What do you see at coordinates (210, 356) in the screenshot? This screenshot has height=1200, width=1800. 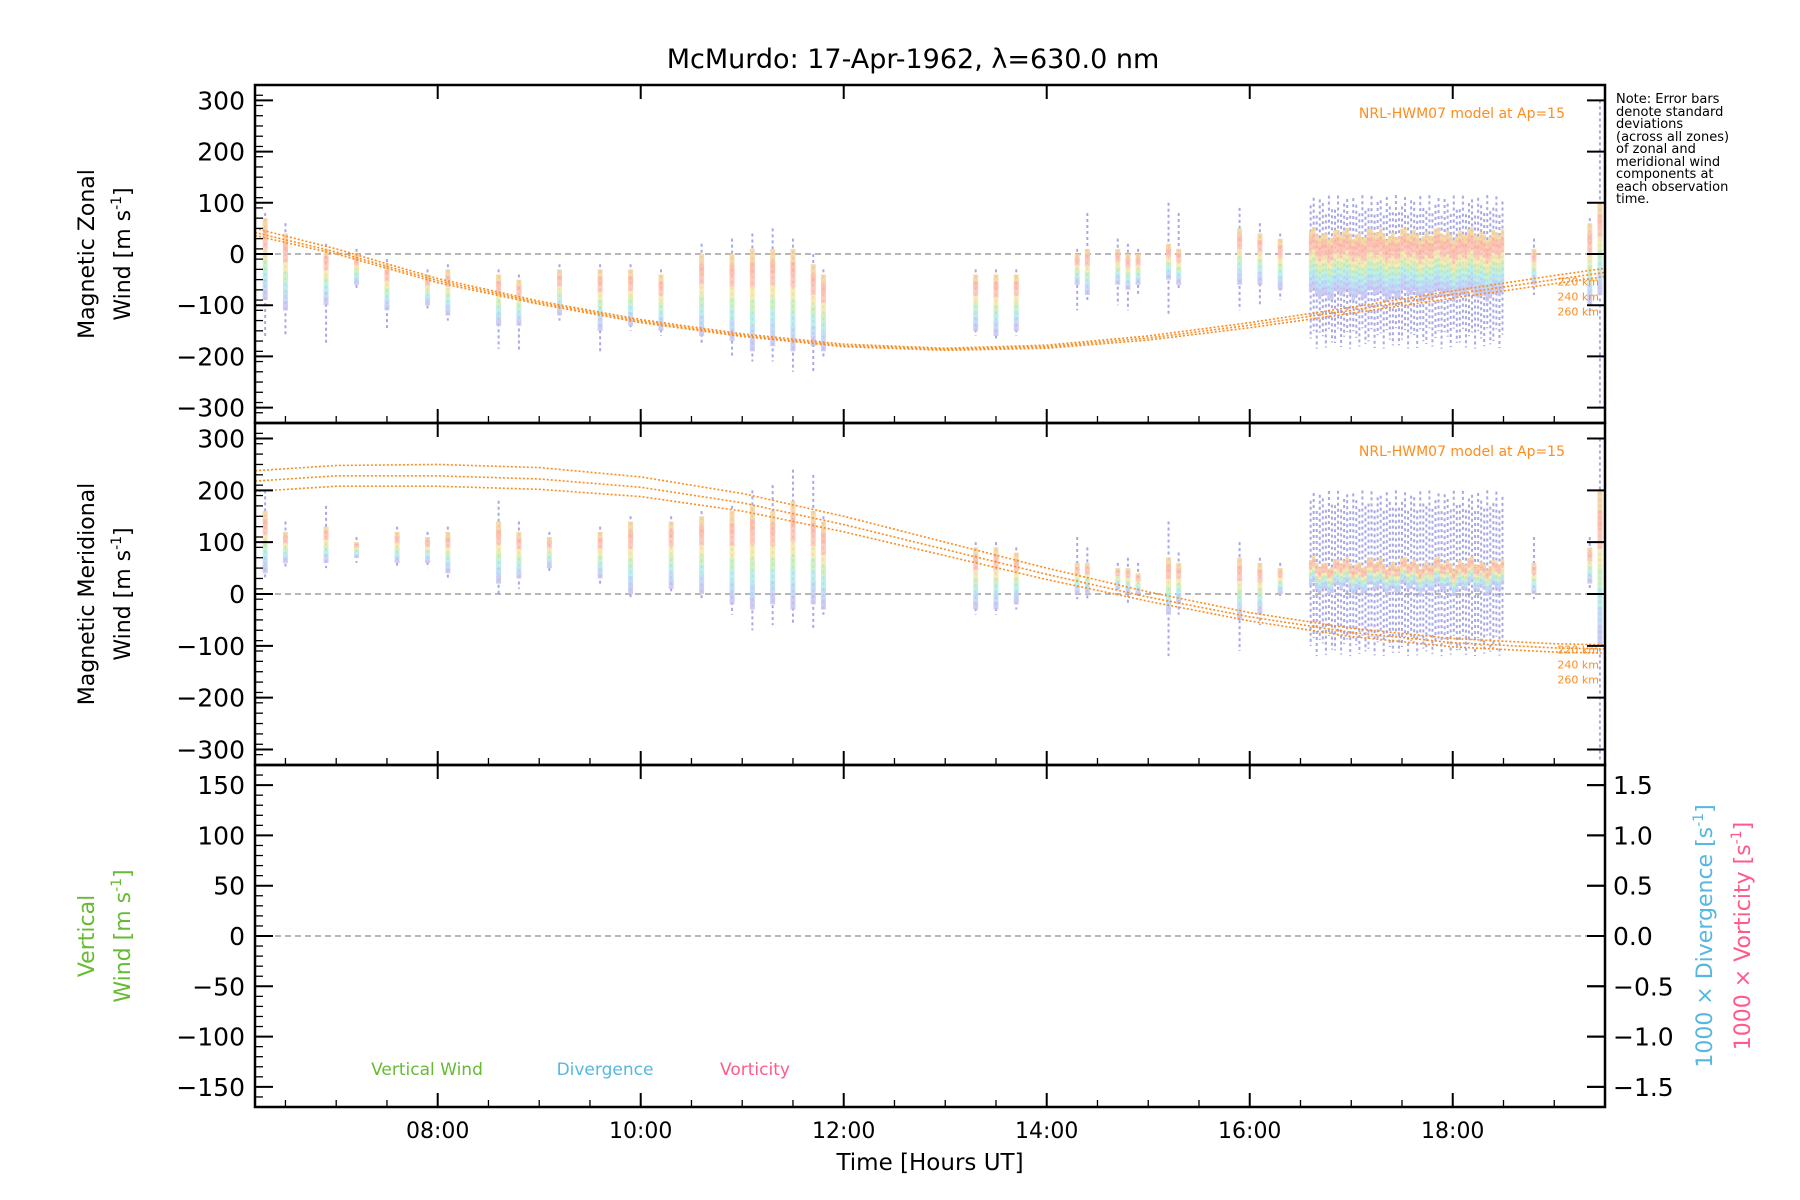 I see `y-tick-label: −200` at bounding box center [210, 356].